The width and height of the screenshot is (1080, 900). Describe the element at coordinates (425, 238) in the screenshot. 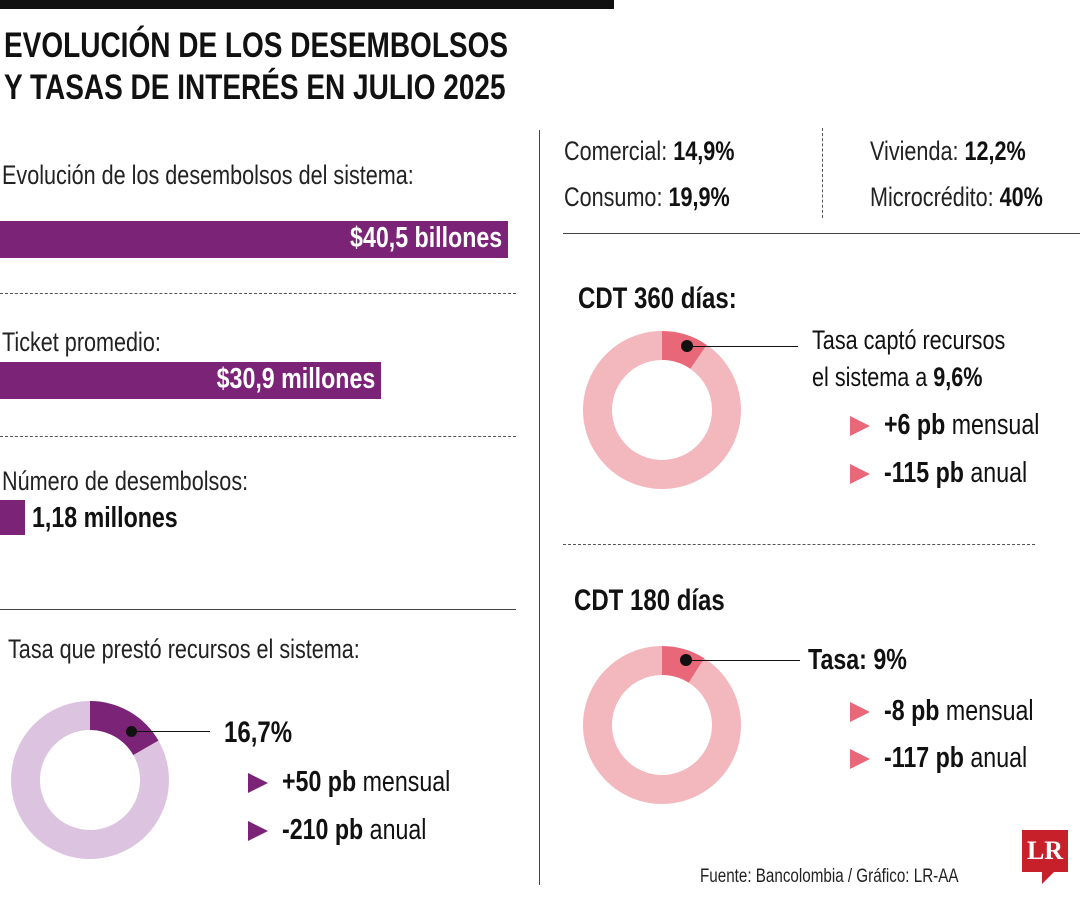

I see `bar-total-label: $40,5 billones` at that location.